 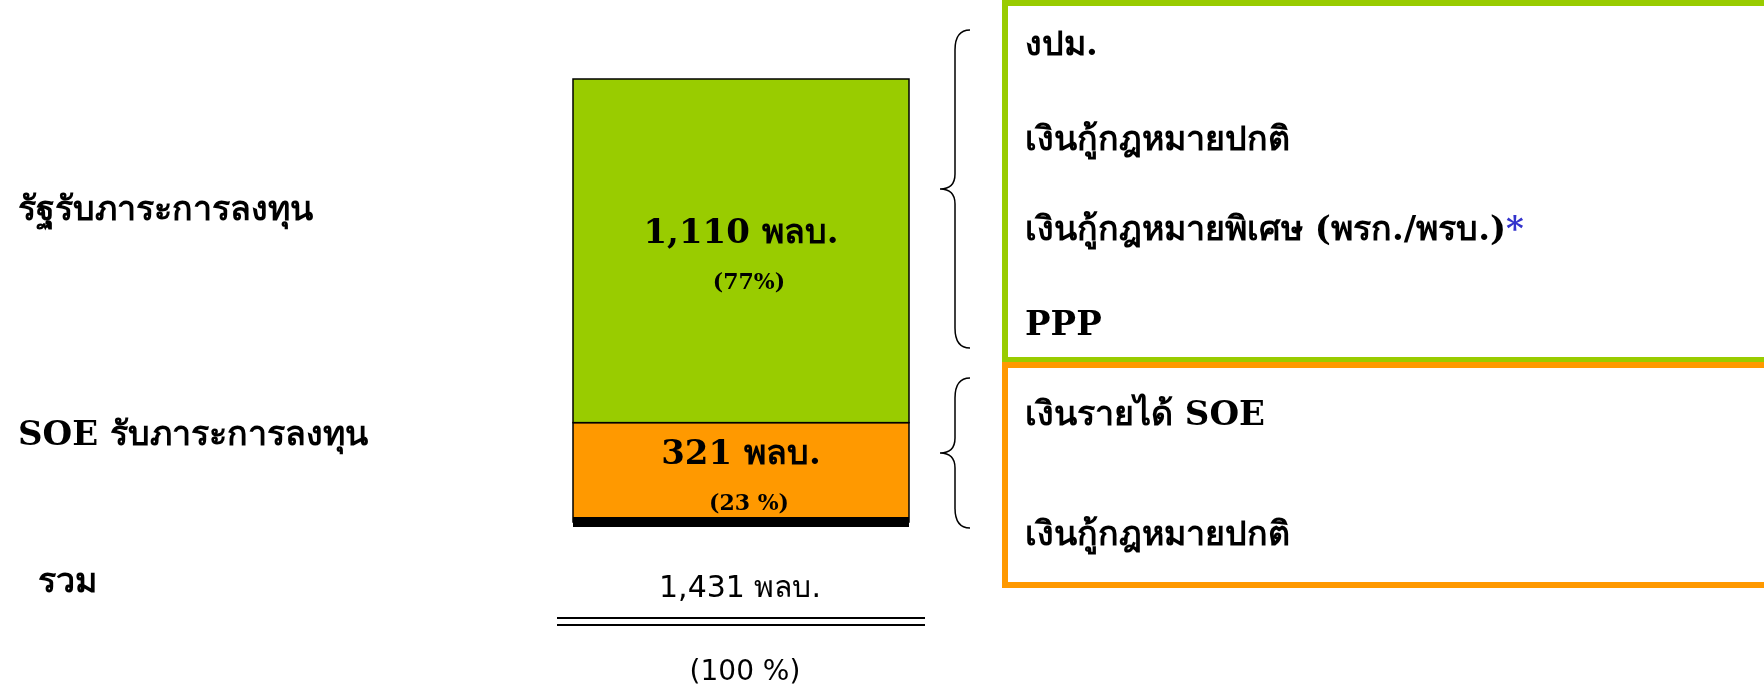 What do you see at coordinates (741, 474) in the screenshot?
I see `data-label: 321 พลบ. (23 %)` at bounding box center [741, 474].